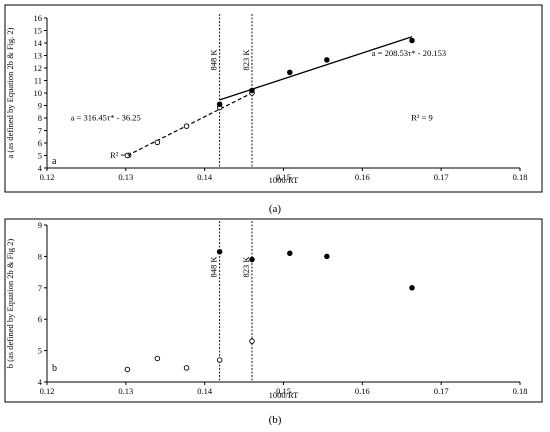 Image resolution: width=550 pixels, height=432 pixels. What do you see at coordinates (54, 368) in the screenshot?
I see `panel-letter: b` at bounding box center [54, 368].